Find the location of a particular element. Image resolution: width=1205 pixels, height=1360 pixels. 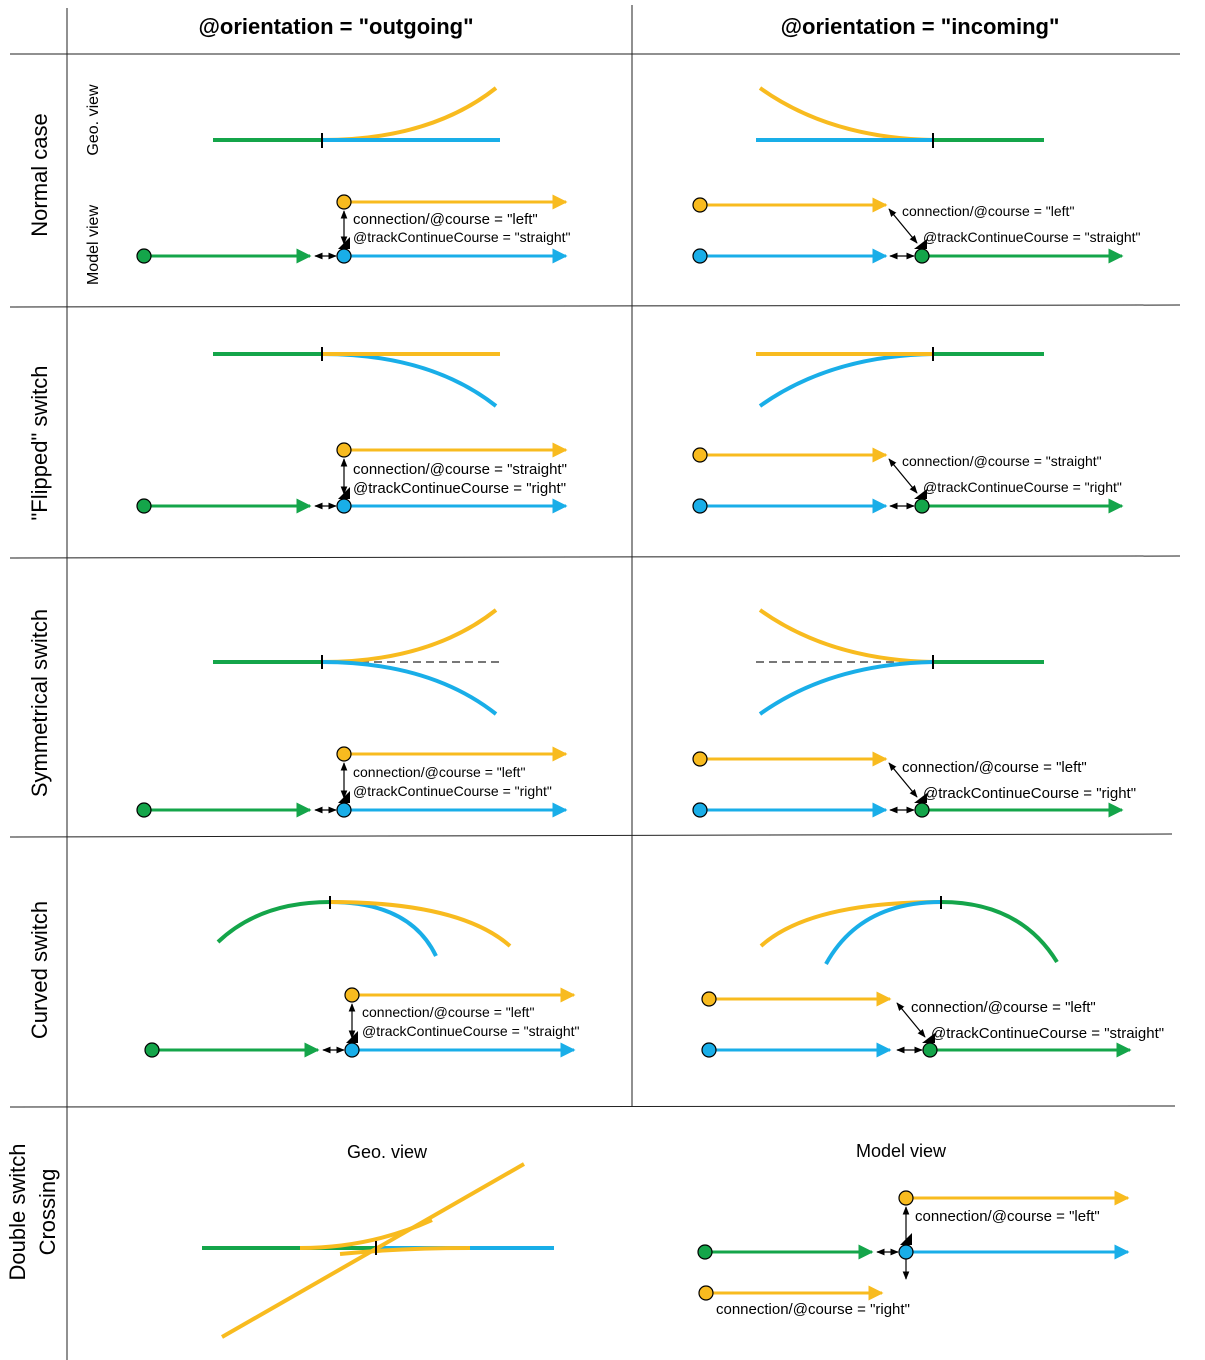

annotation-normal-in-course: connection/@course = "left" is located at coordinates (988, 211).